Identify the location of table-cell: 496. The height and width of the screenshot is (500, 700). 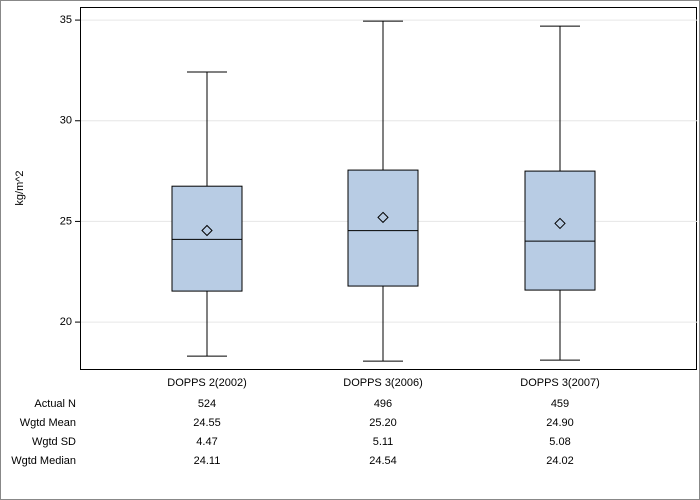
(383, 404).